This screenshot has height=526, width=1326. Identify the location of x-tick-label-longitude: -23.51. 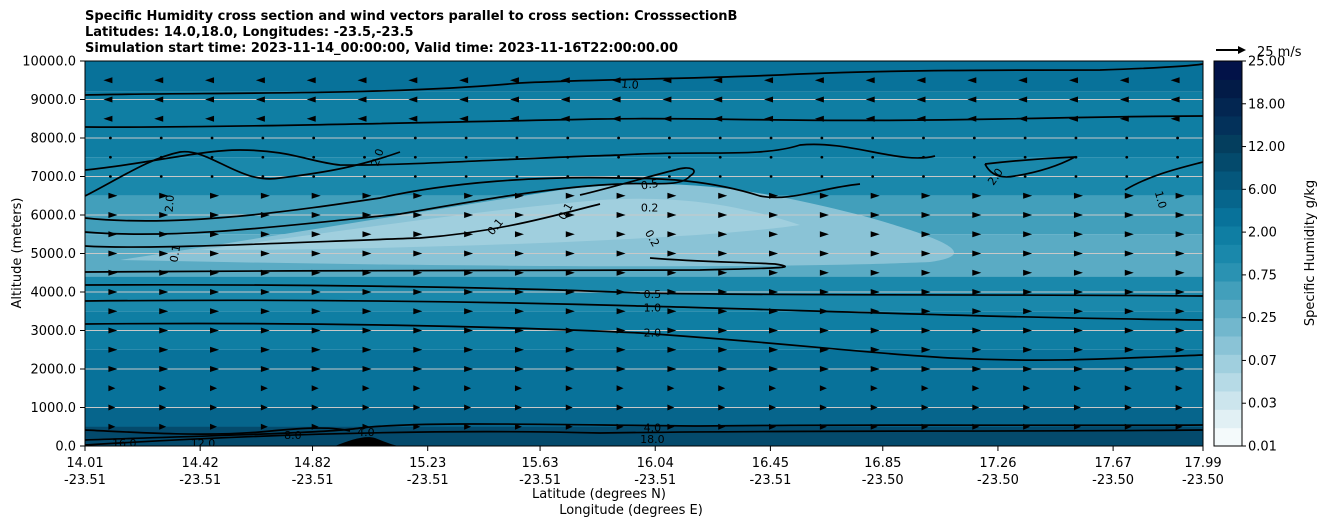
(428, 480).